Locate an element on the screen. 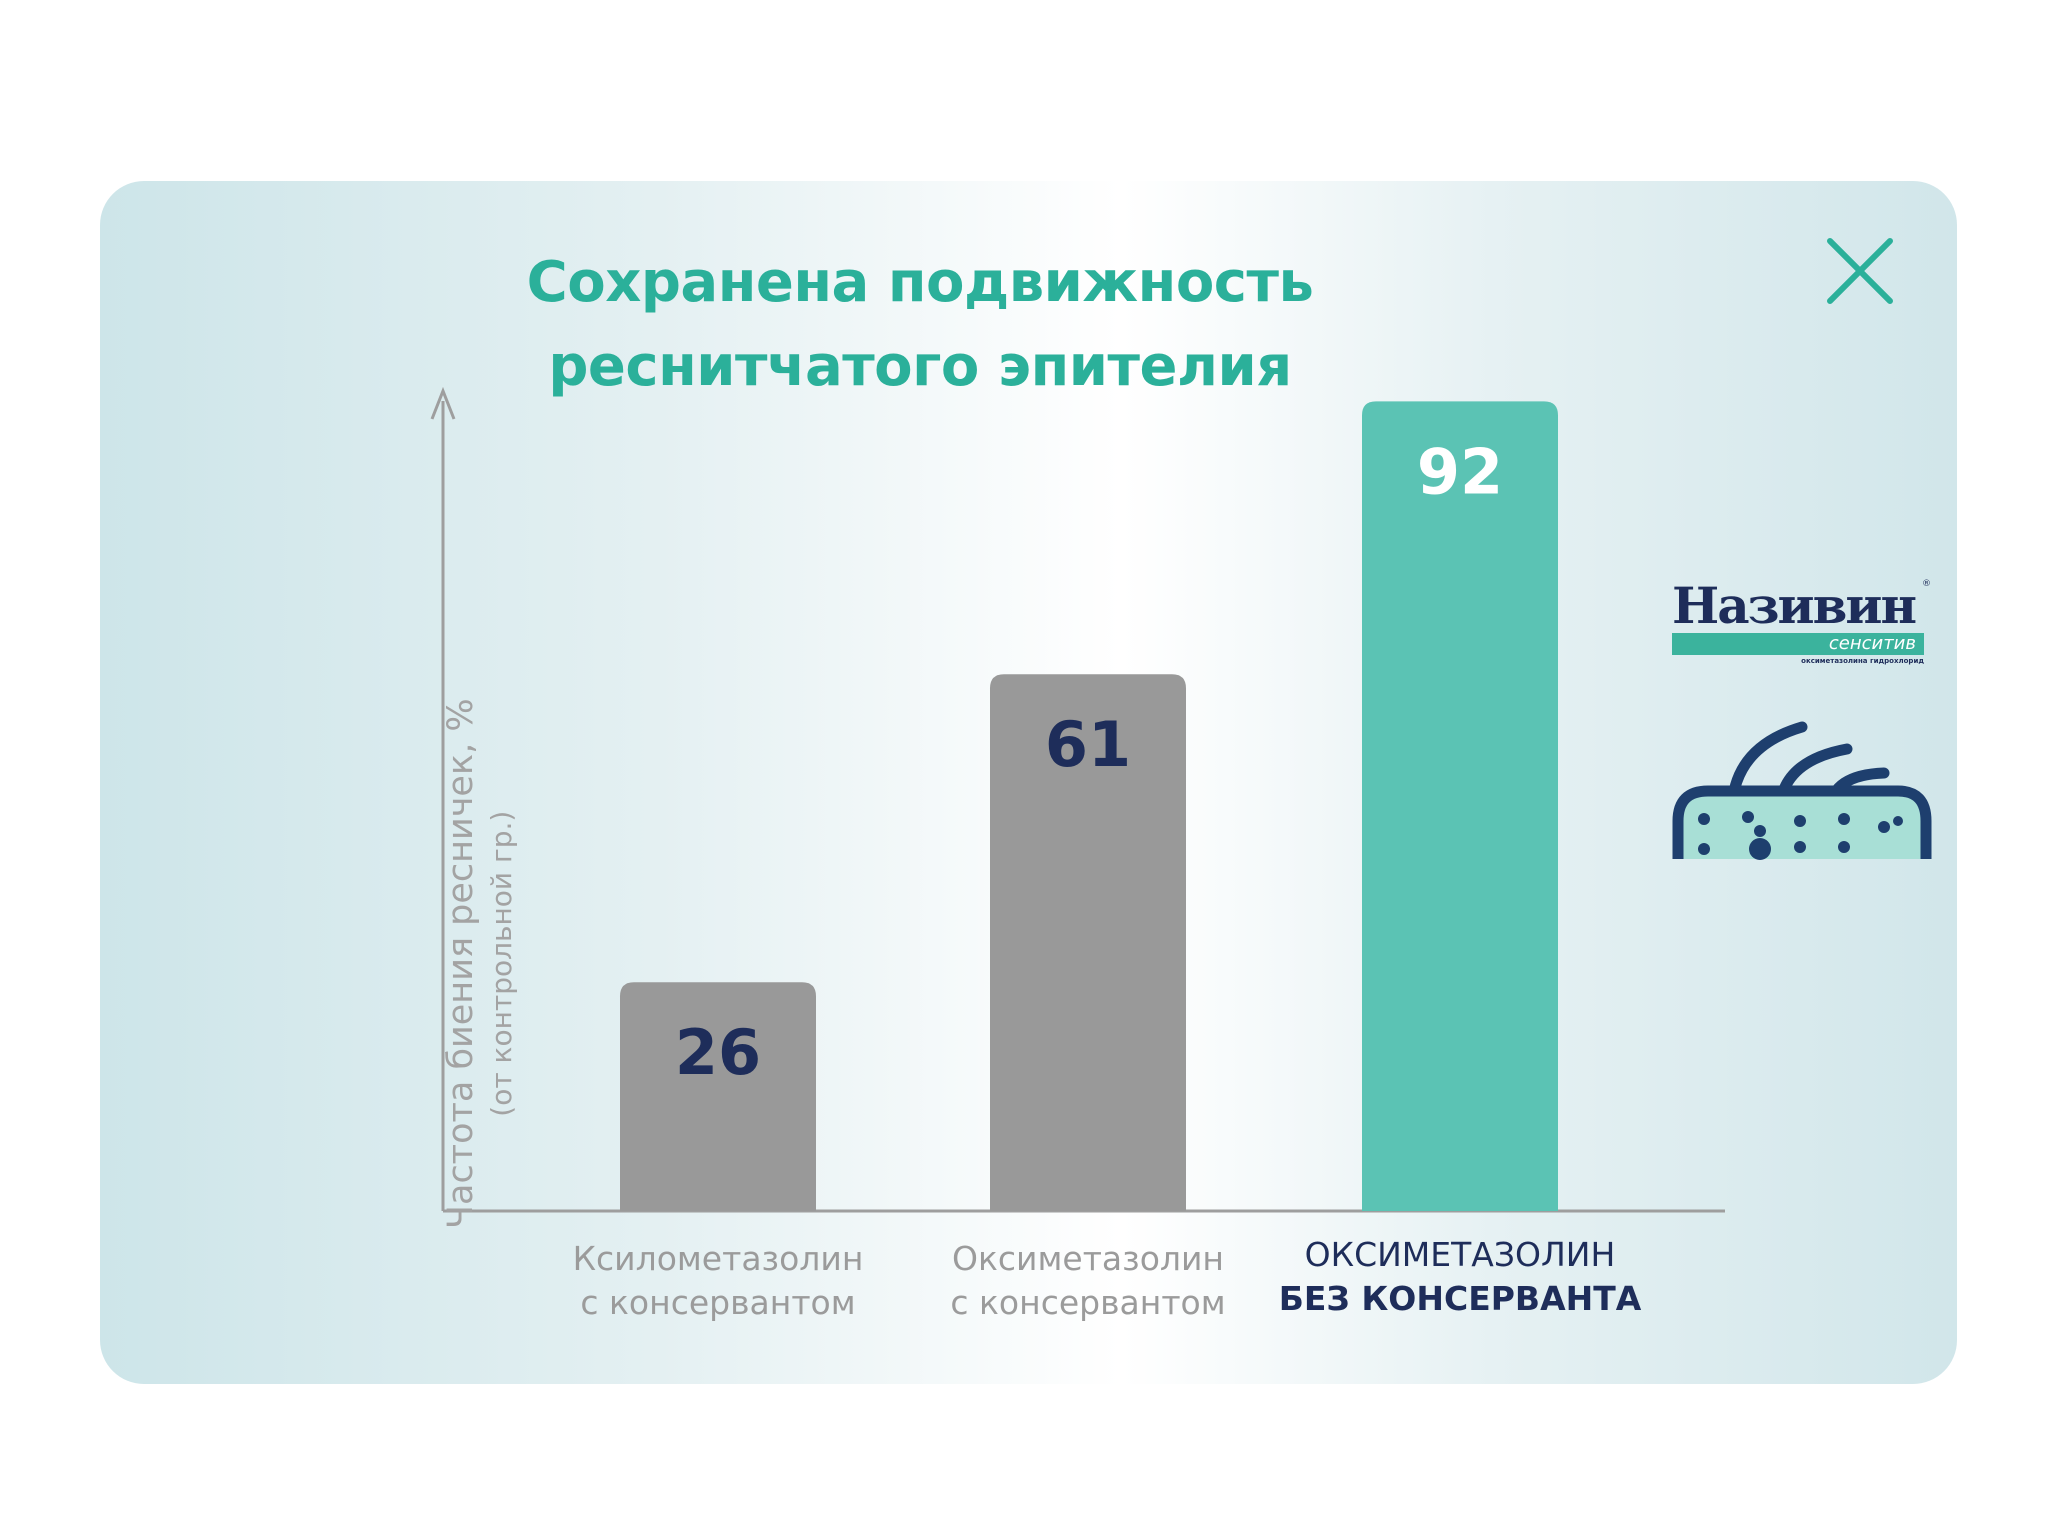 This screenshot has width=2048, height=1536. category-label-line: Оксиметазолин is located at coordinates (1088, 1258).